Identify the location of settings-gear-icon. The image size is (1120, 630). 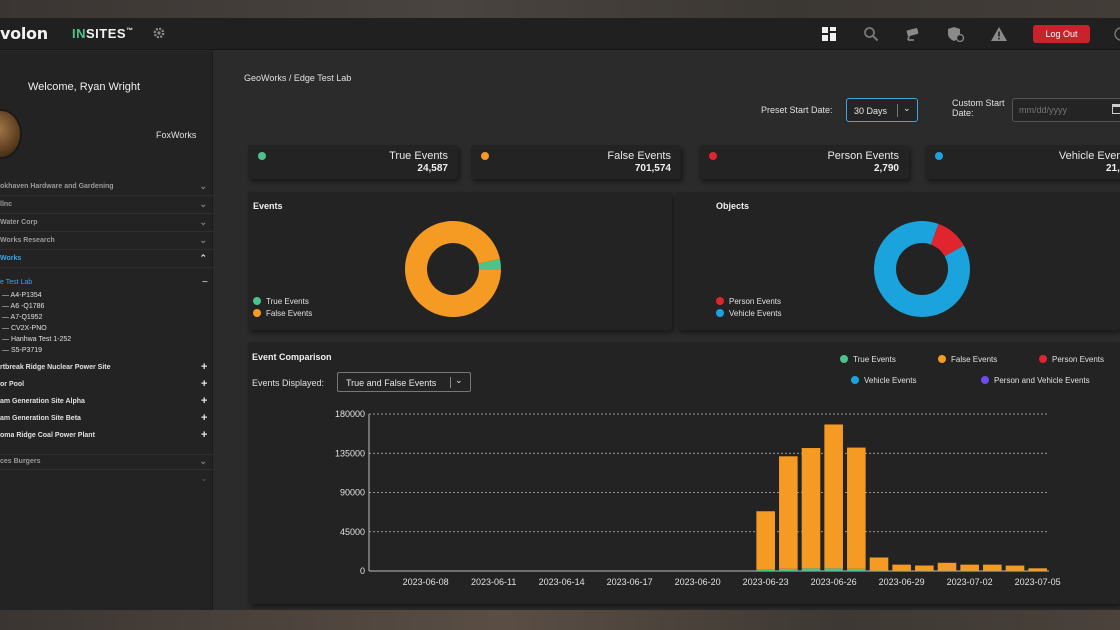
(159, 33).